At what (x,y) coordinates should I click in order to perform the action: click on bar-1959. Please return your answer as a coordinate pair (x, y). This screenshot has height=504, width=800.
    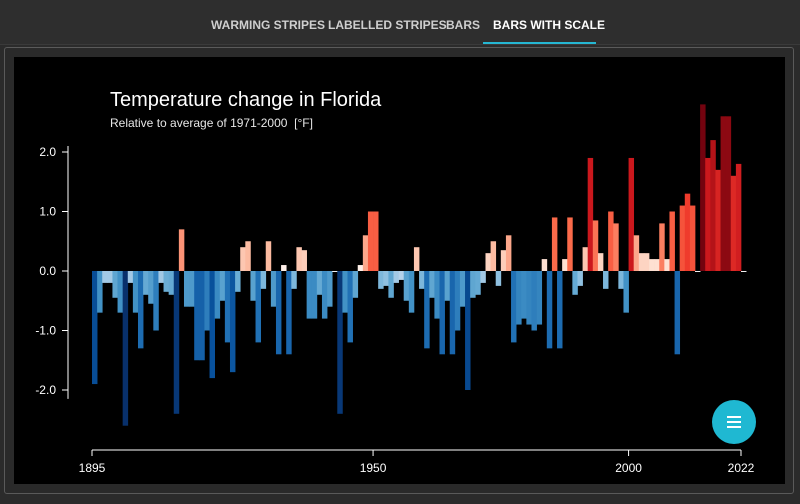
    Looking at the image, I should click on (422, 280).